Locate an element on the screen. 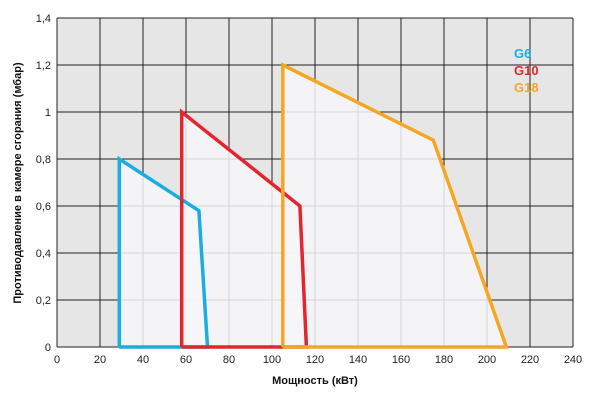  legend-entry-g18: G18 is located at coordinates (526, 87).